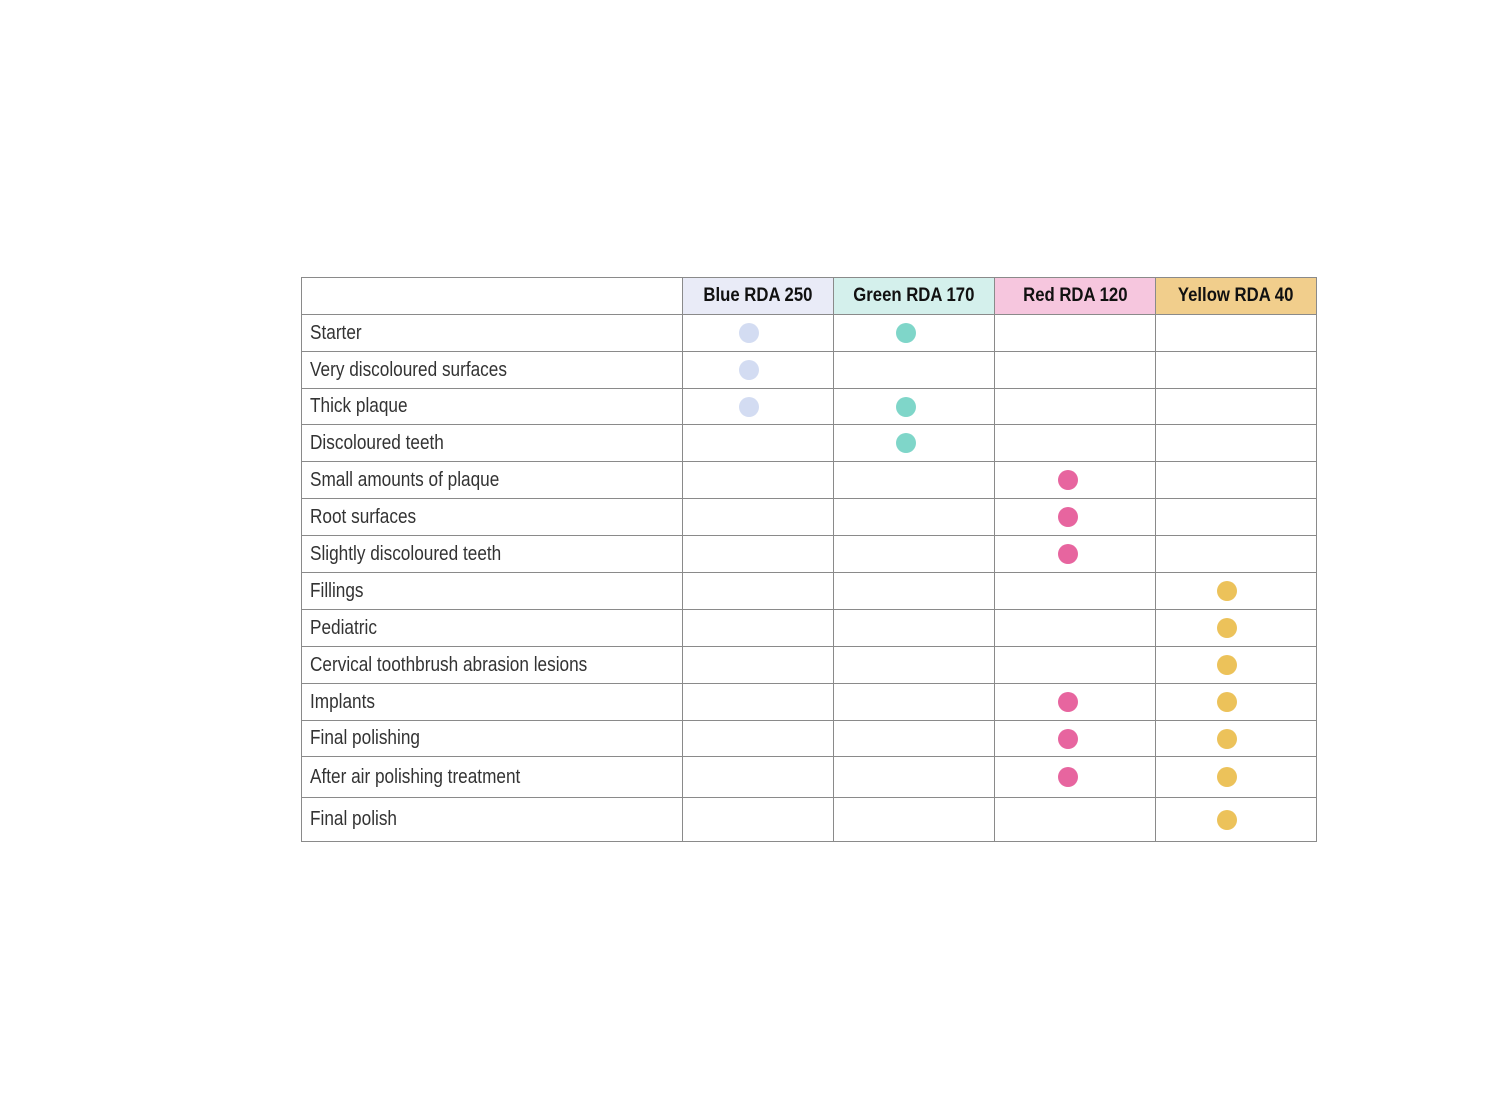 Image resolution: width=1500 pixels, height=1100 pixels. Describe the element at coordinates (492, 665) in the screenshot. I see `row-label-cell: Cervical toothbrush abrasion lesions` at that location.